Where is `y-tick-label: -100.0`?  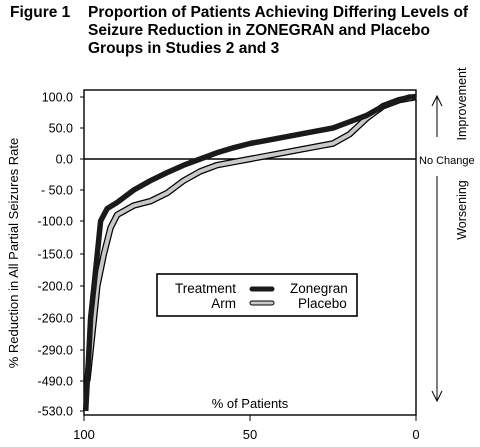 y-tick-label: -100.0 is located at coordinates (55, 222).